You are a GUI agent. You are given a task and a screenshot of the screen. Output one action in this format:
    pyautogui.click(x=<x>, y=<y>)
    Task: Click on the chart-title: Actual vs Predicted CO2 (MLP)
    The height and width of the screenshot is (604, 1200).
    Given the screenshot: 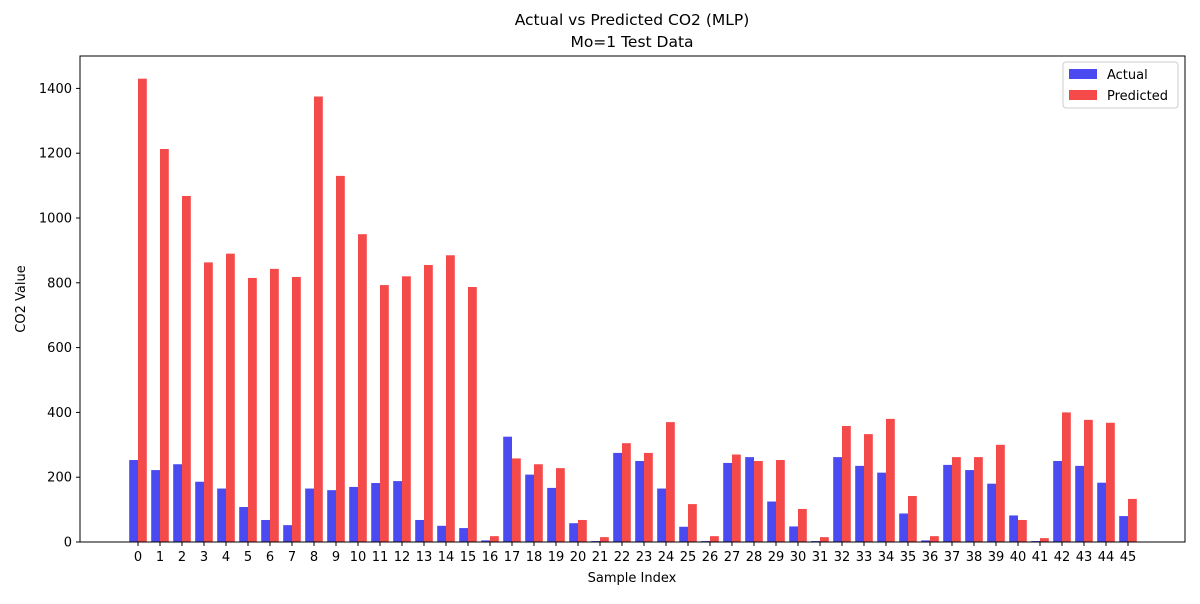 What is the action you would take?
    pyautogui.click(x=632, y=20)
    